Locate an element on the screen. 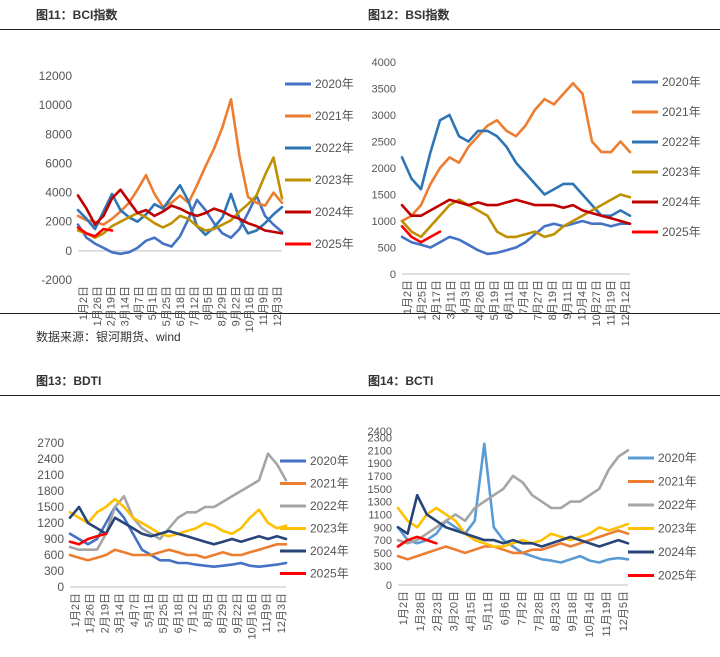 This screenshot has width=720, height=657. y-tick-label: 12000 is located at coordinates (56, 76).